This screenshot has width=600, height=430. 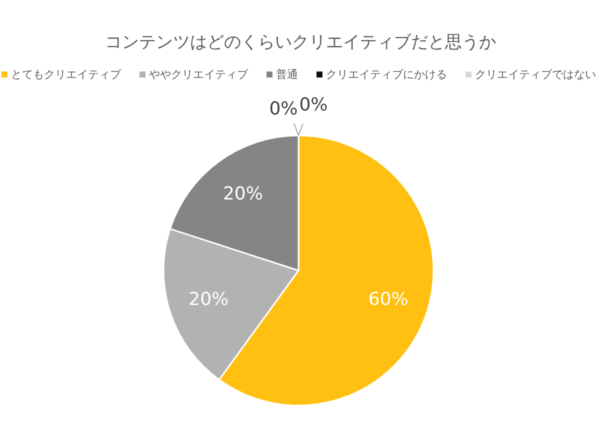 What do you see at coordinates (388, 299) in the screenshot?
I see `data-label: 60%` at bounding box center [388, 299].